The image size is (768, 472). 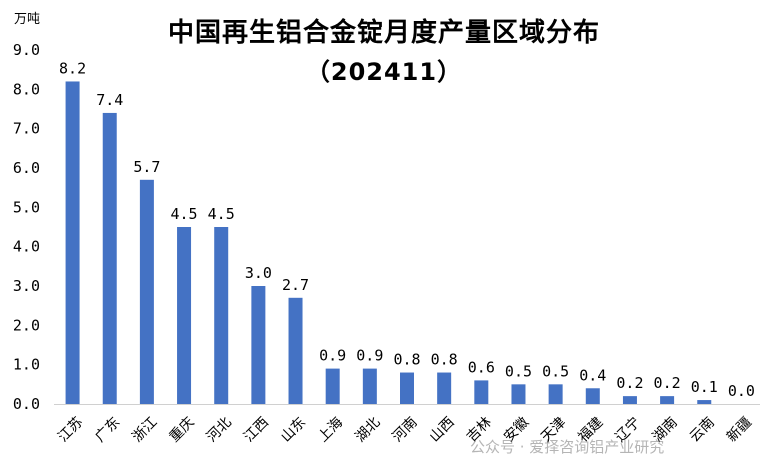 I want to click on y-tick-label: 1.0, so click(x=26, y=365).